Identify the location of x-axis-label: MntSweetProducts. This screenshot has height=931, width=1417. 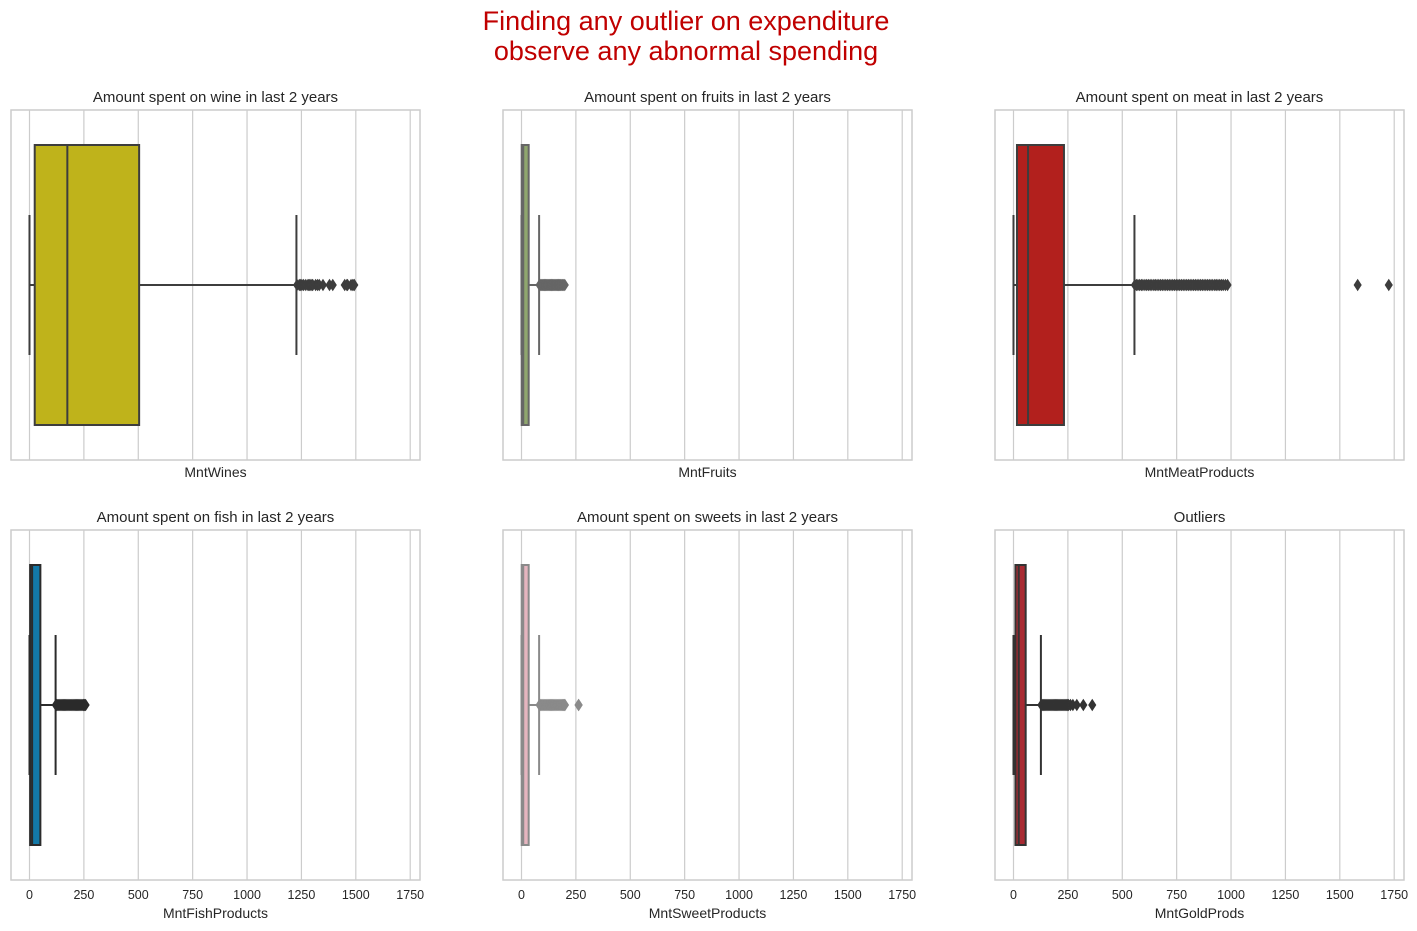
(708, 913).